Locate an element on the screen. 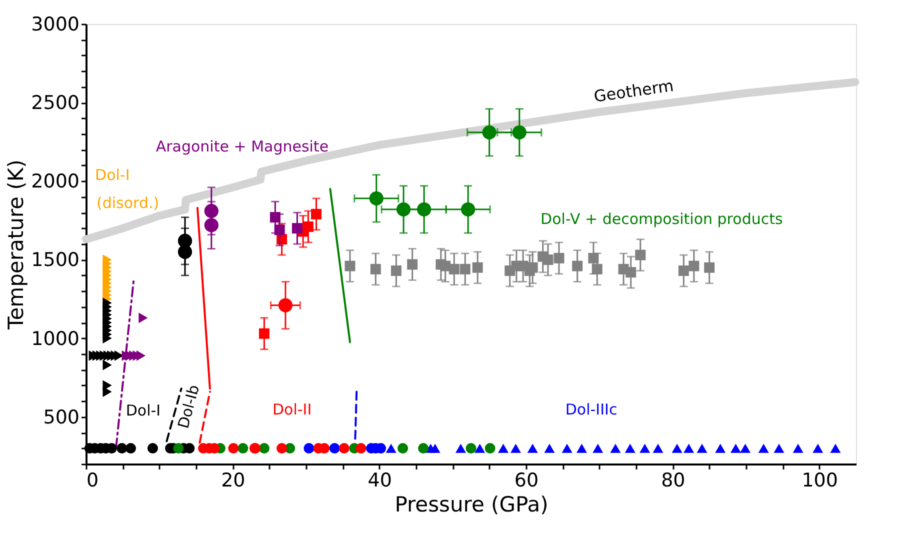  annotation: Dol-II is located at coordinates (292, 409).